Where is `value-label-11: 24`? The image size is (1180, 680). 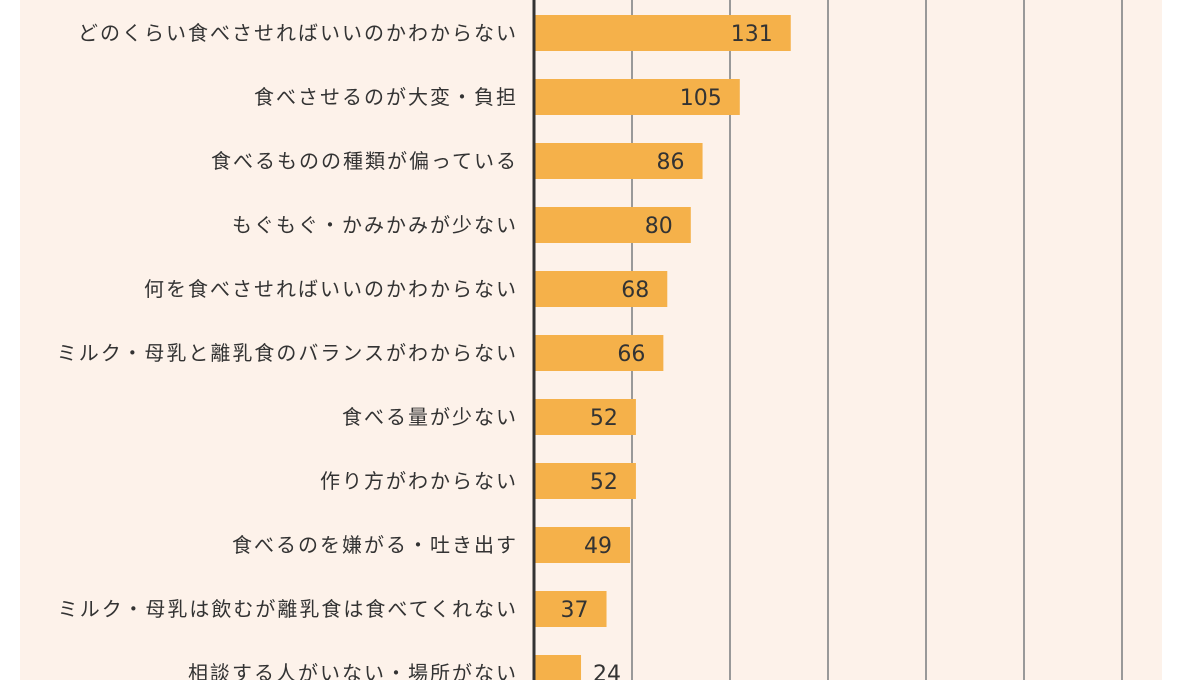 value-label-11: 24 is located at coordinates (607, 671).